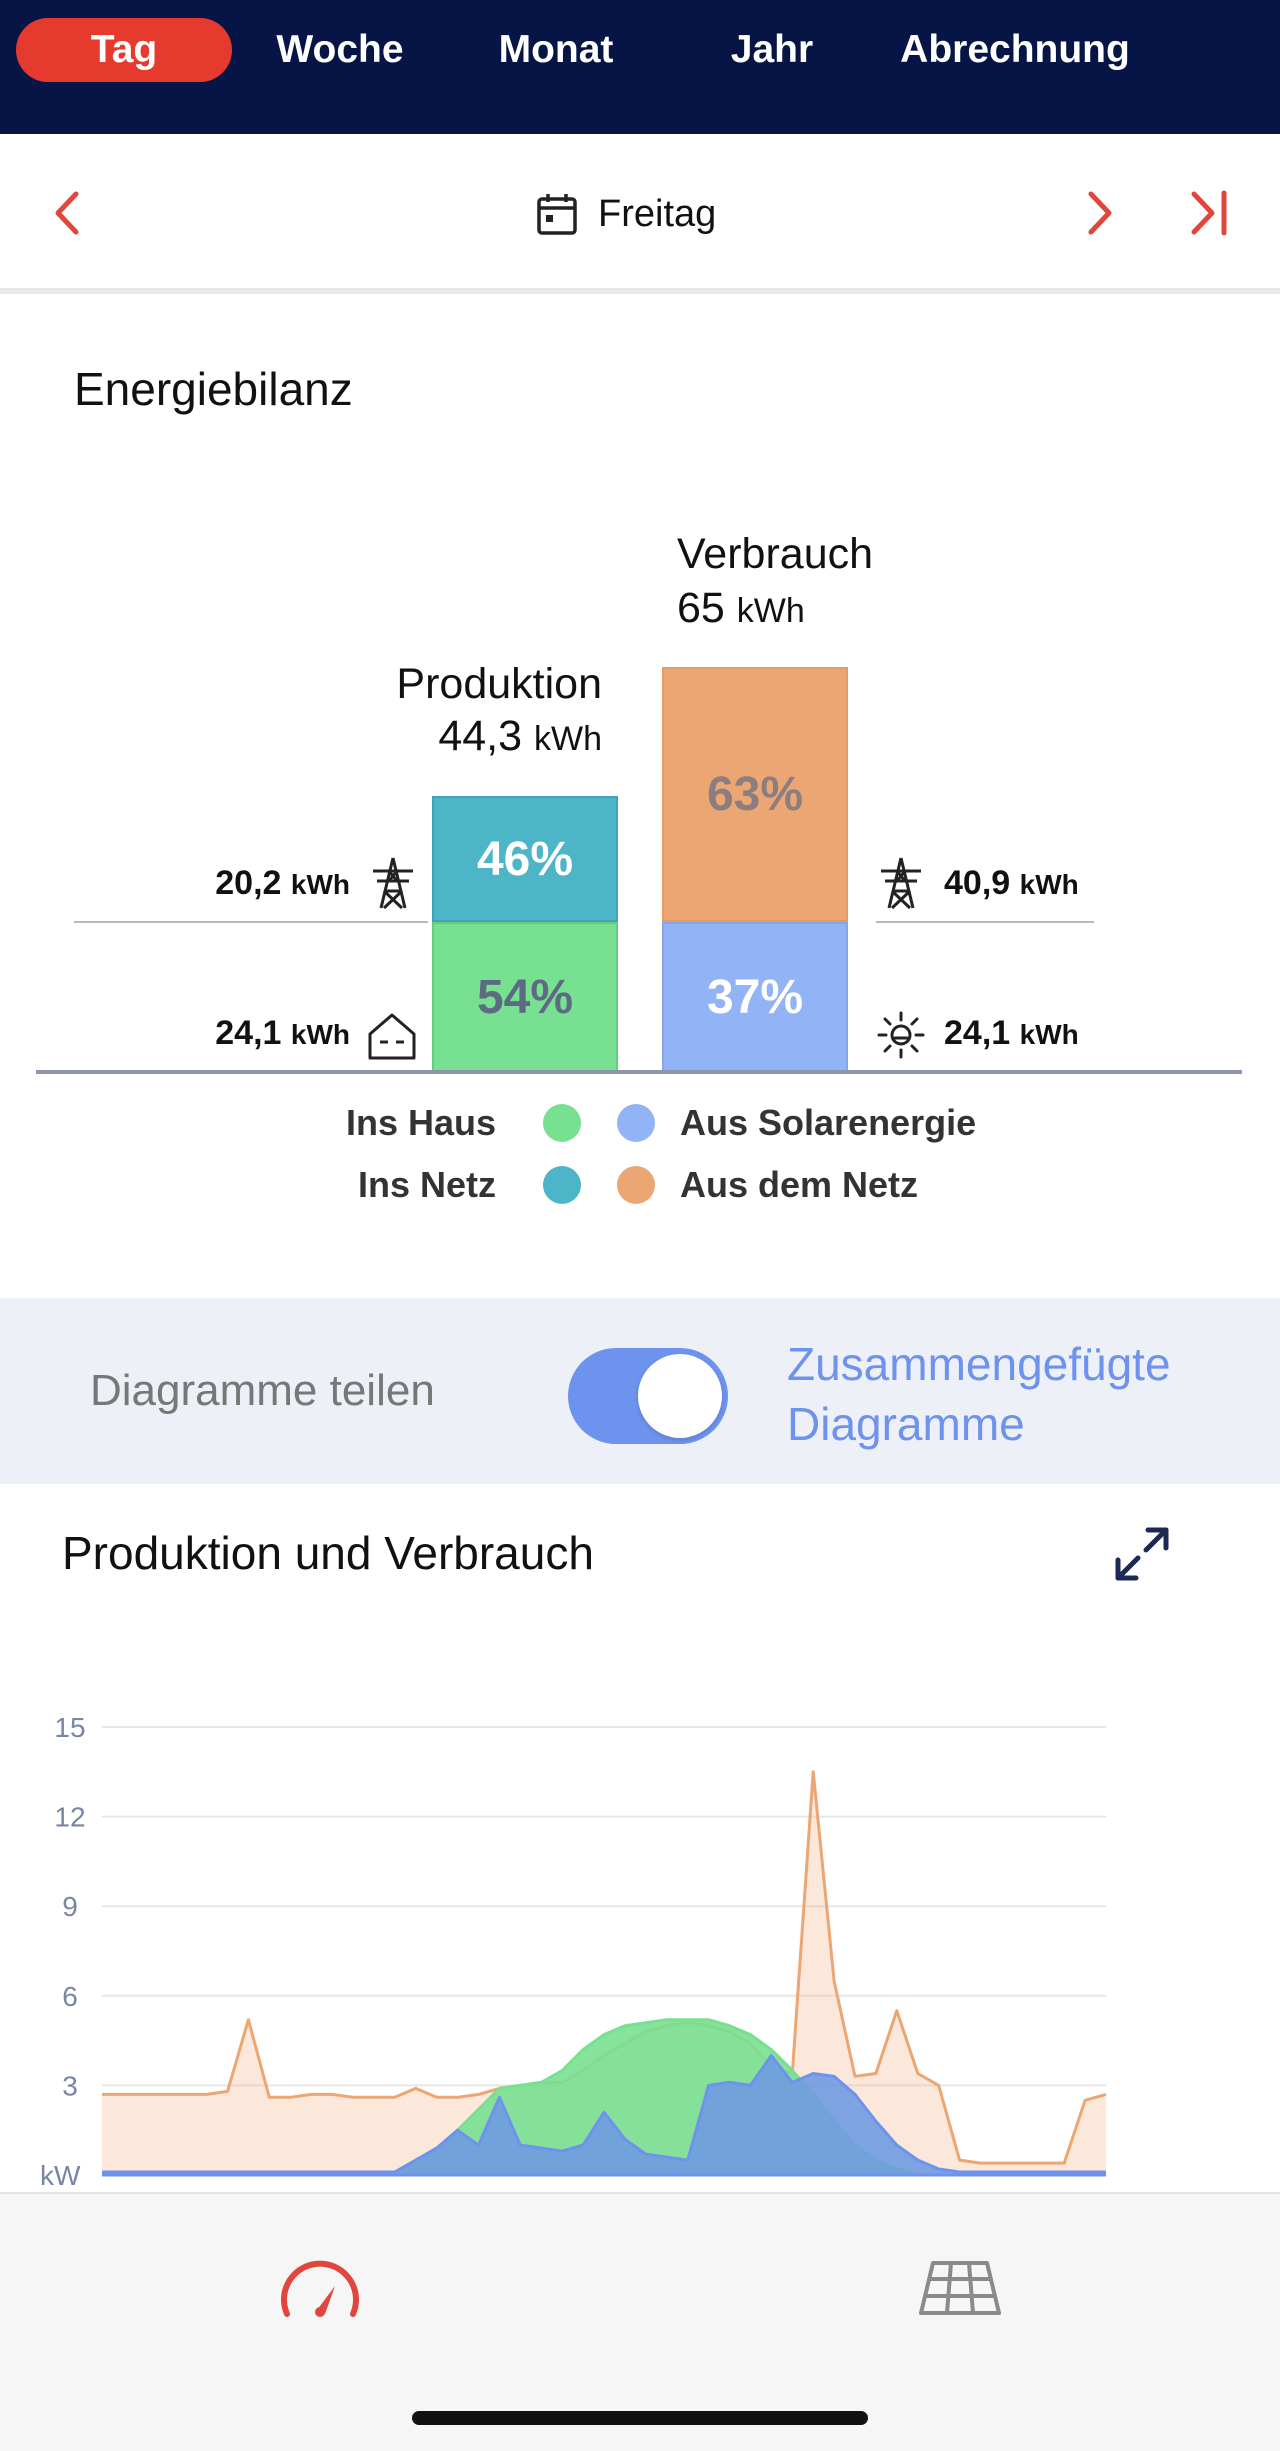 The image size is (1280, 2451). I want to click on series-line-solar, so click(604, 2114).